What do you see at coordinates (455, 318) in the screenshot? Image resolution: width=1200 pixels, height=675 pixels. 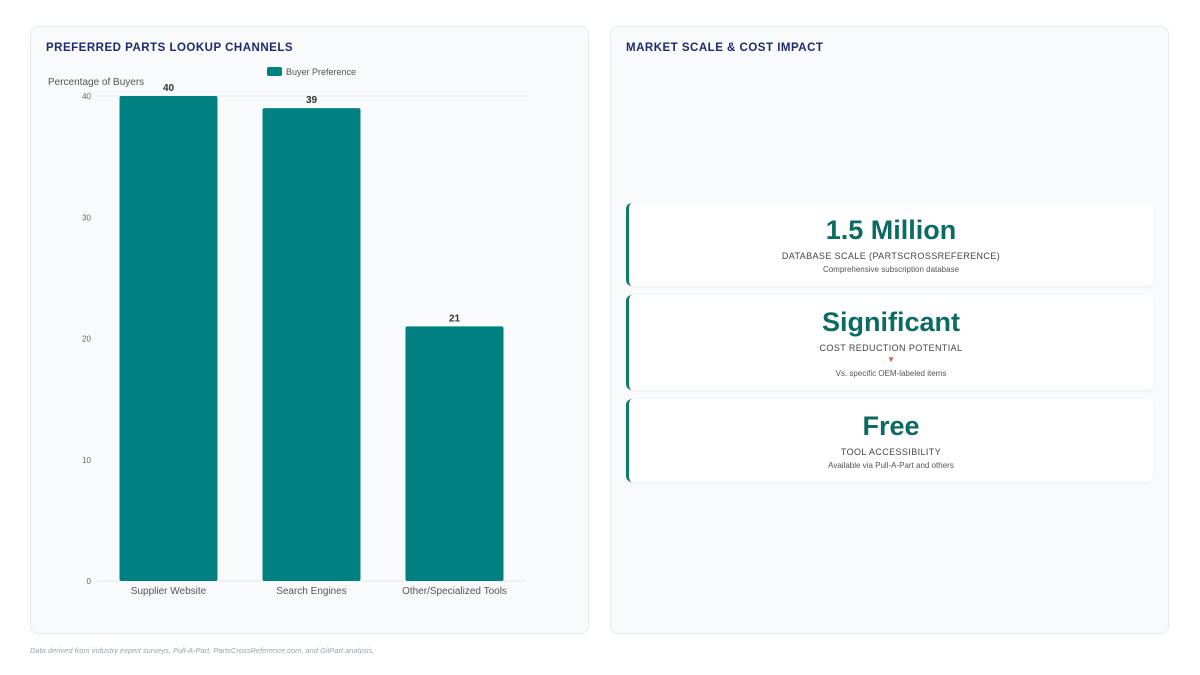 I see `data-label: 21` at bounding box center [455, 318].